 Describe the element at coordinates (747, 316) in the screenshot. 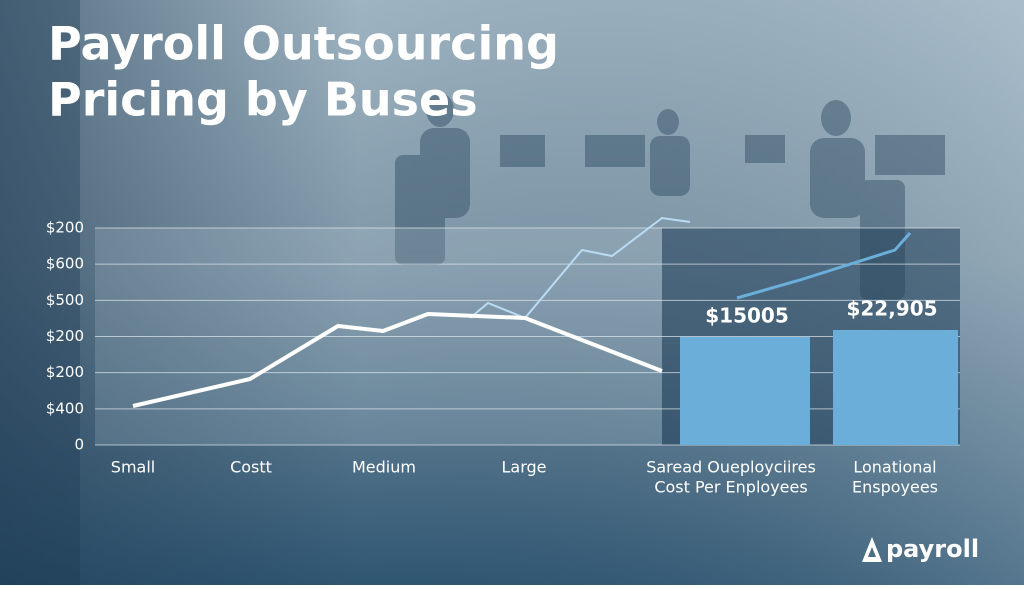

I see `bar-label: $15005` at that location.